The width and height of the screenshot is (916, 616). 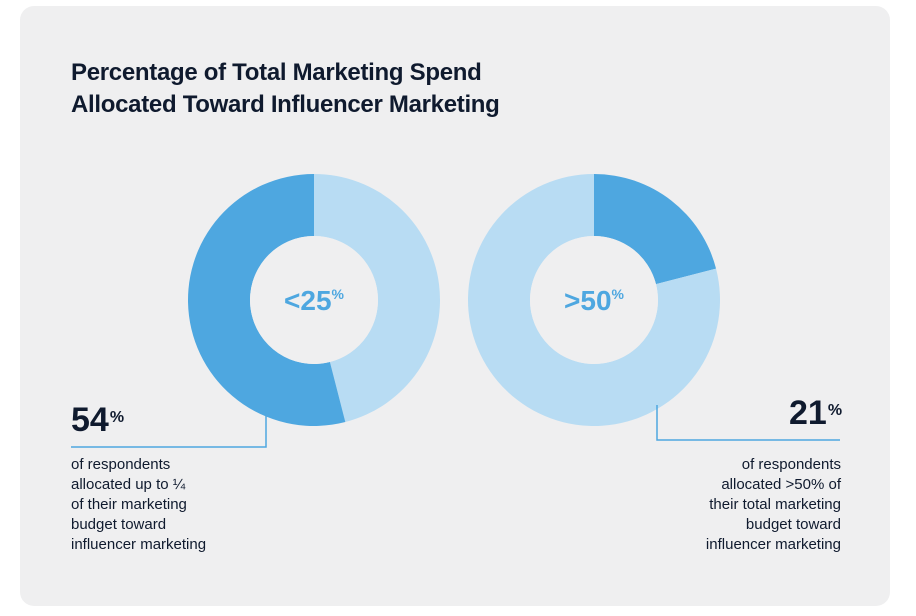 What do you see at coordinates (808, 413) in the screenshot?
I see `callout-value-right-number: 21` at bounding box center [808, 413].